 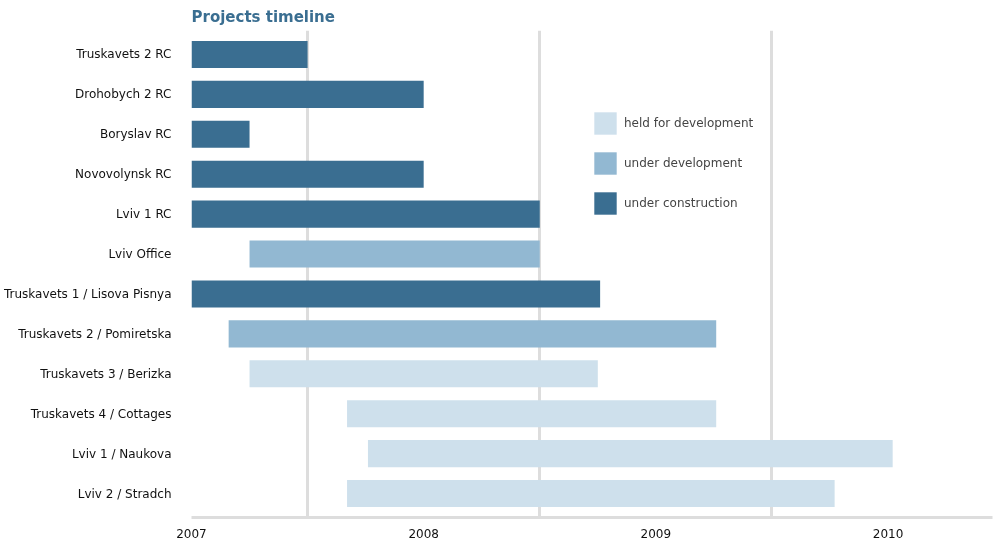 I want to click on y-tick-label: Novovolynsk RC, so click(x=123, y=174).